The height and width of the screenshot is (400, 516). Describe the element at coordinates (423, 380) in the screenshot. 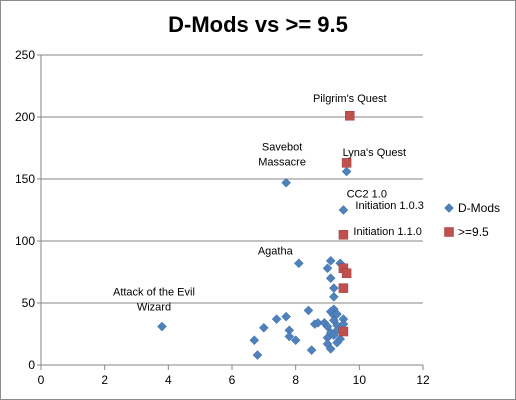

I see `x-tick-label: 12` at that location.